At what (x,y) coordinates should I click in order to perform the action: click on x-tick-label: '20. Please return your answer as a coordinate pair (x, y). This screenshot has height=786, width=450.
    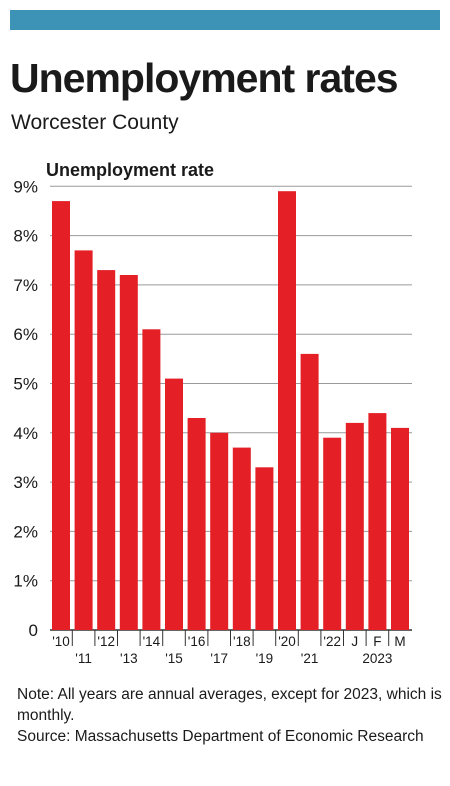
    Looking at the image, I should click on (287, 641).